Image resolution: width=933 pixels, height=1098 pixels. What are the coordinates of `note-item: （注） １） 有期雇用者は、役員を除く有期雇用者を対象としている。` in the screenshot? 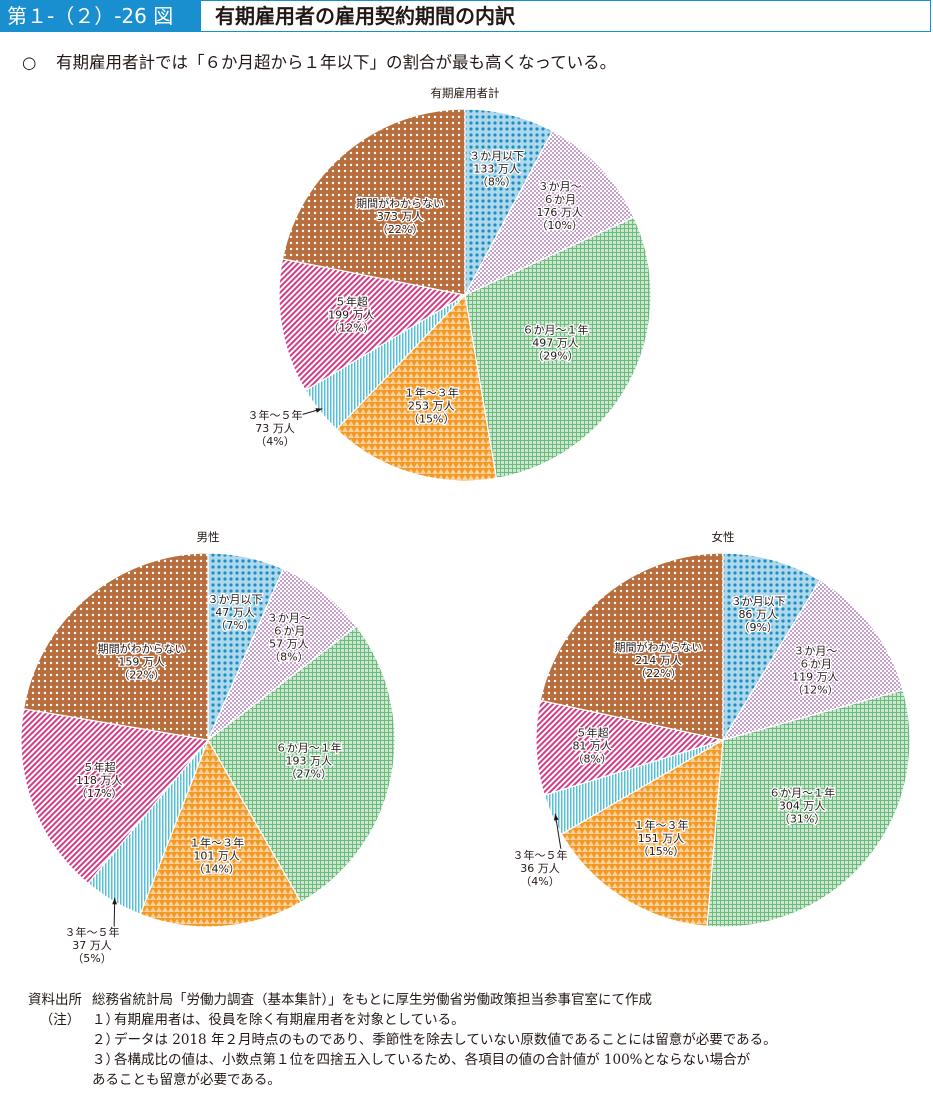 It's located at (402, 1020).